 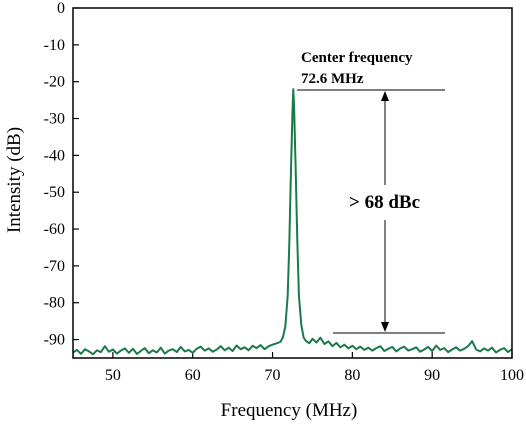 I want to click on y-tick-label: -50, so click(x=54, y=192).